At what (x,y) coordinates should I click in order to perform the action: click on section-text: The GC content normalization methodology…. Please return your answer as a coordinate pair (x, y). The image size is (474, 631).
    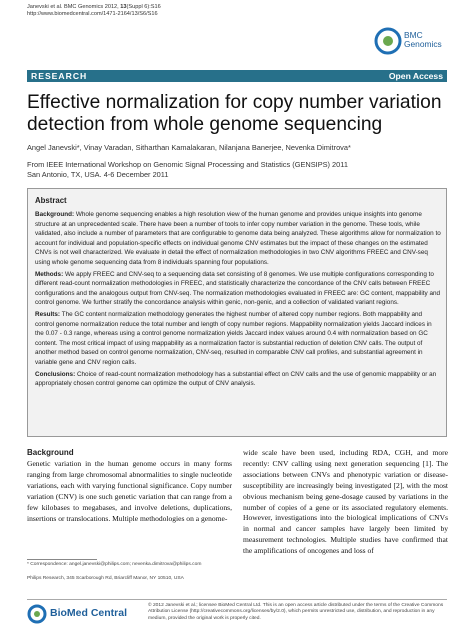
    Looking at the image, I should click on (233, 338).